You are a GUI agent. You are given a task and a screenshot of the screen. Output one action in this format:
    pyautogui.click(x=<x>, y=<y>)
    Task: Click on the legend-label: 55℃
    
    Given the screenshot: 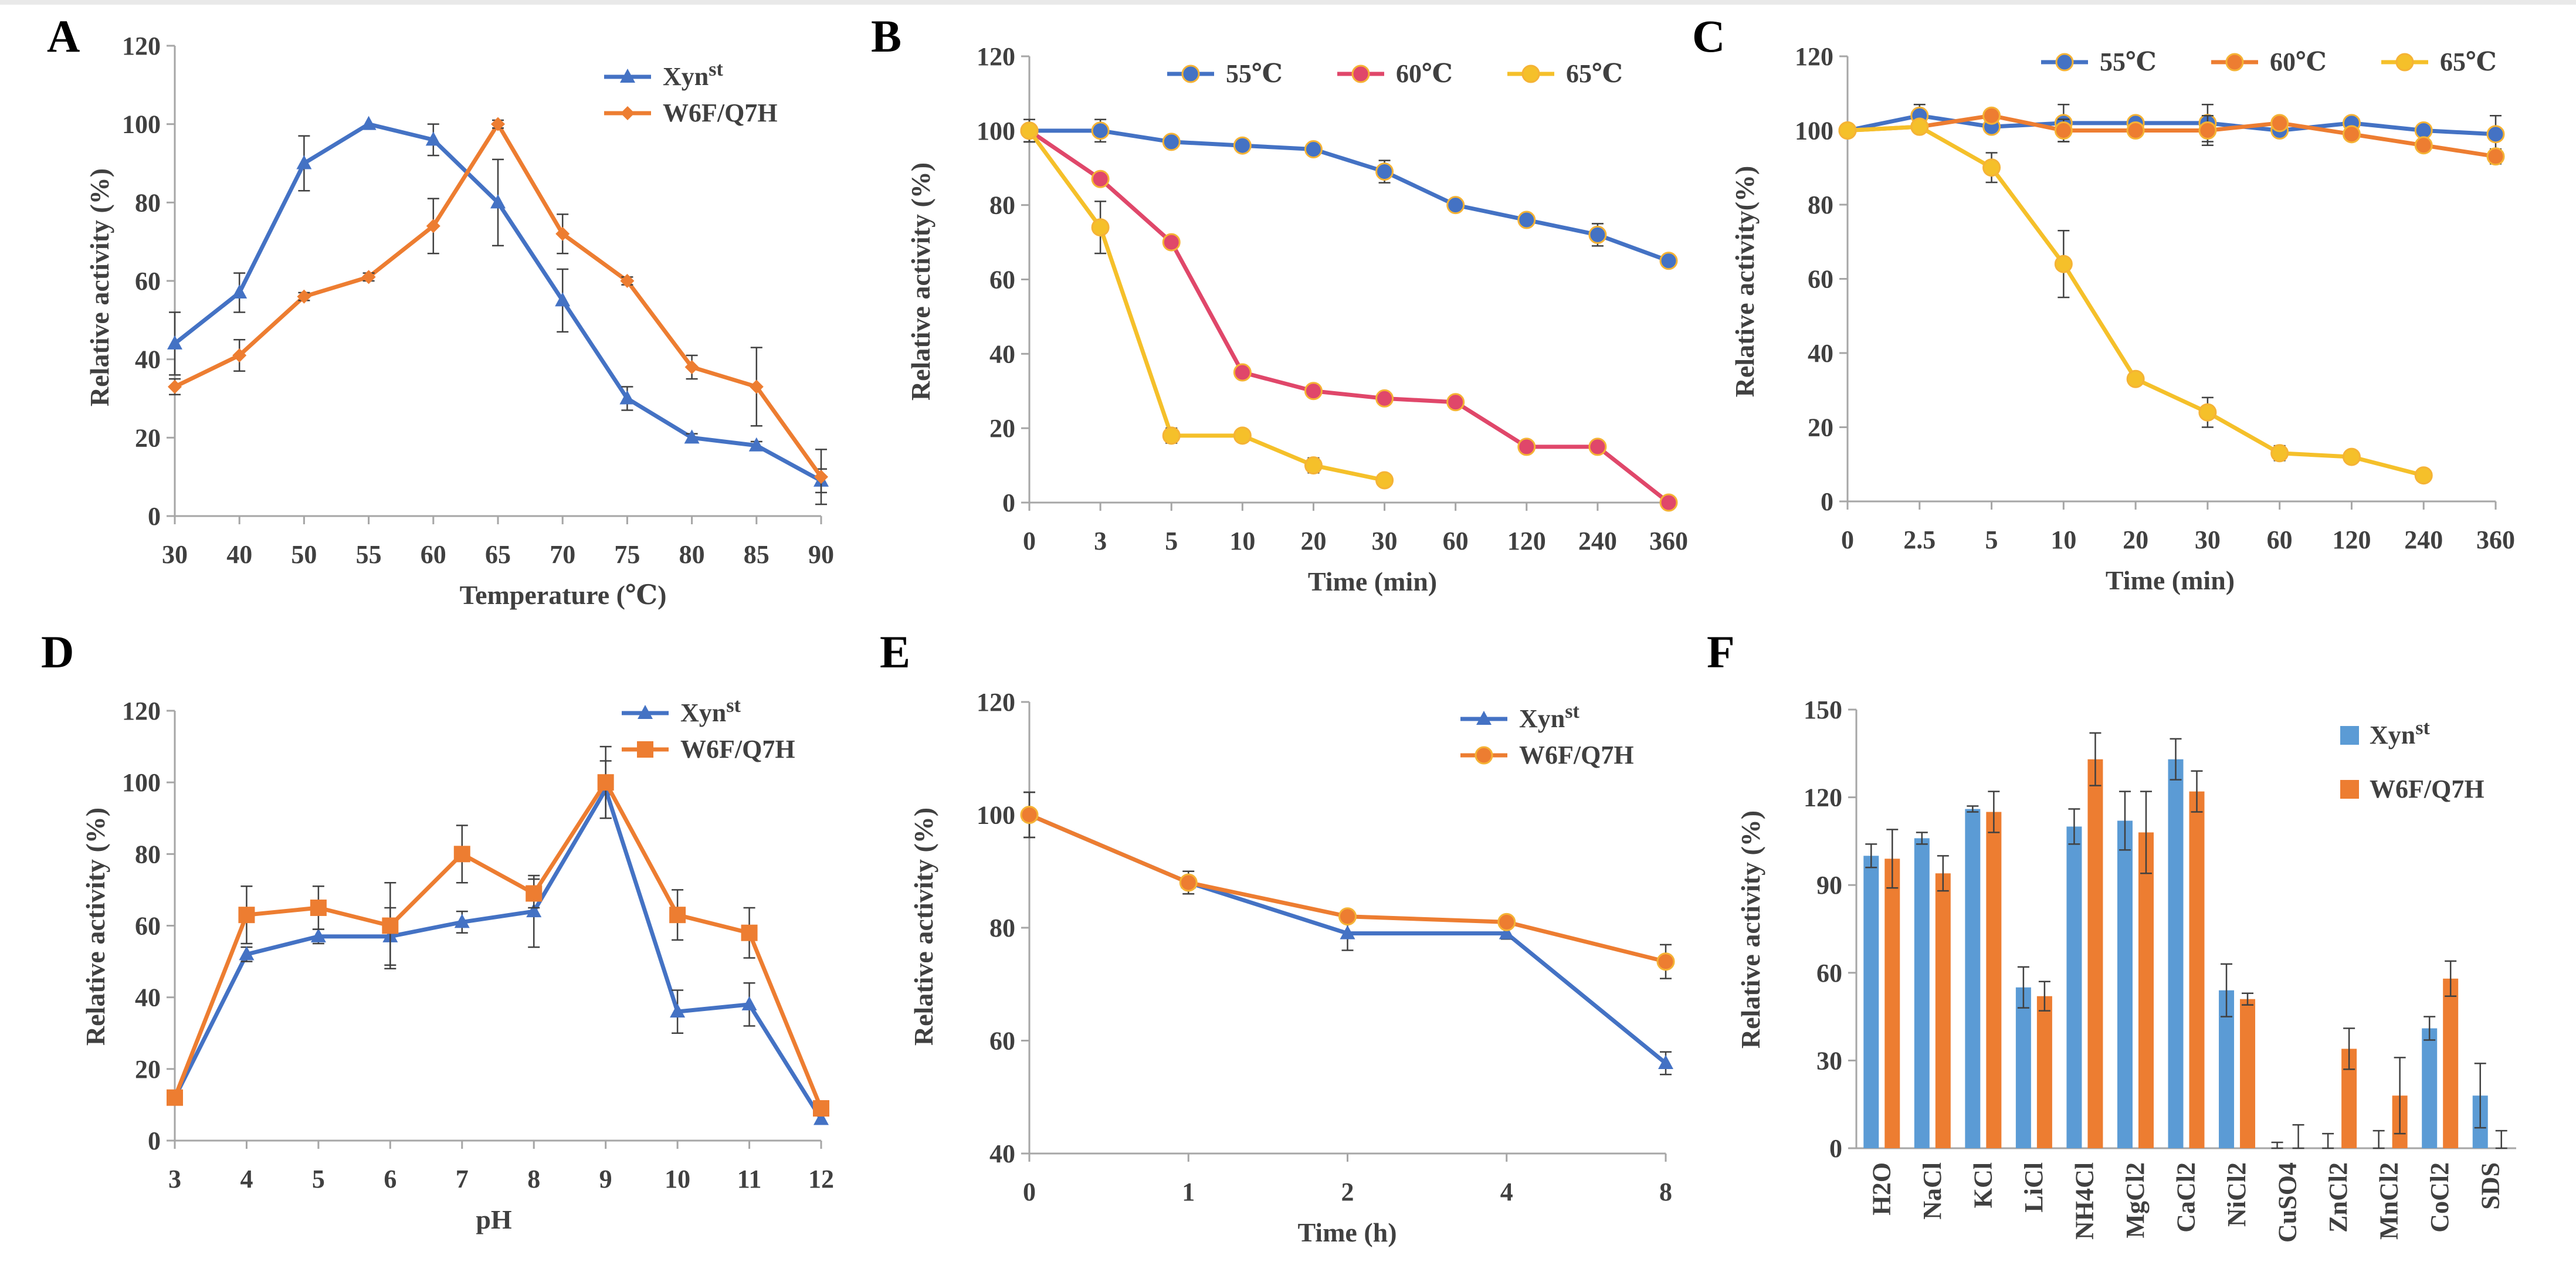 What is the action you would take?
    pyautogui.click(x=2128, y=62)
    